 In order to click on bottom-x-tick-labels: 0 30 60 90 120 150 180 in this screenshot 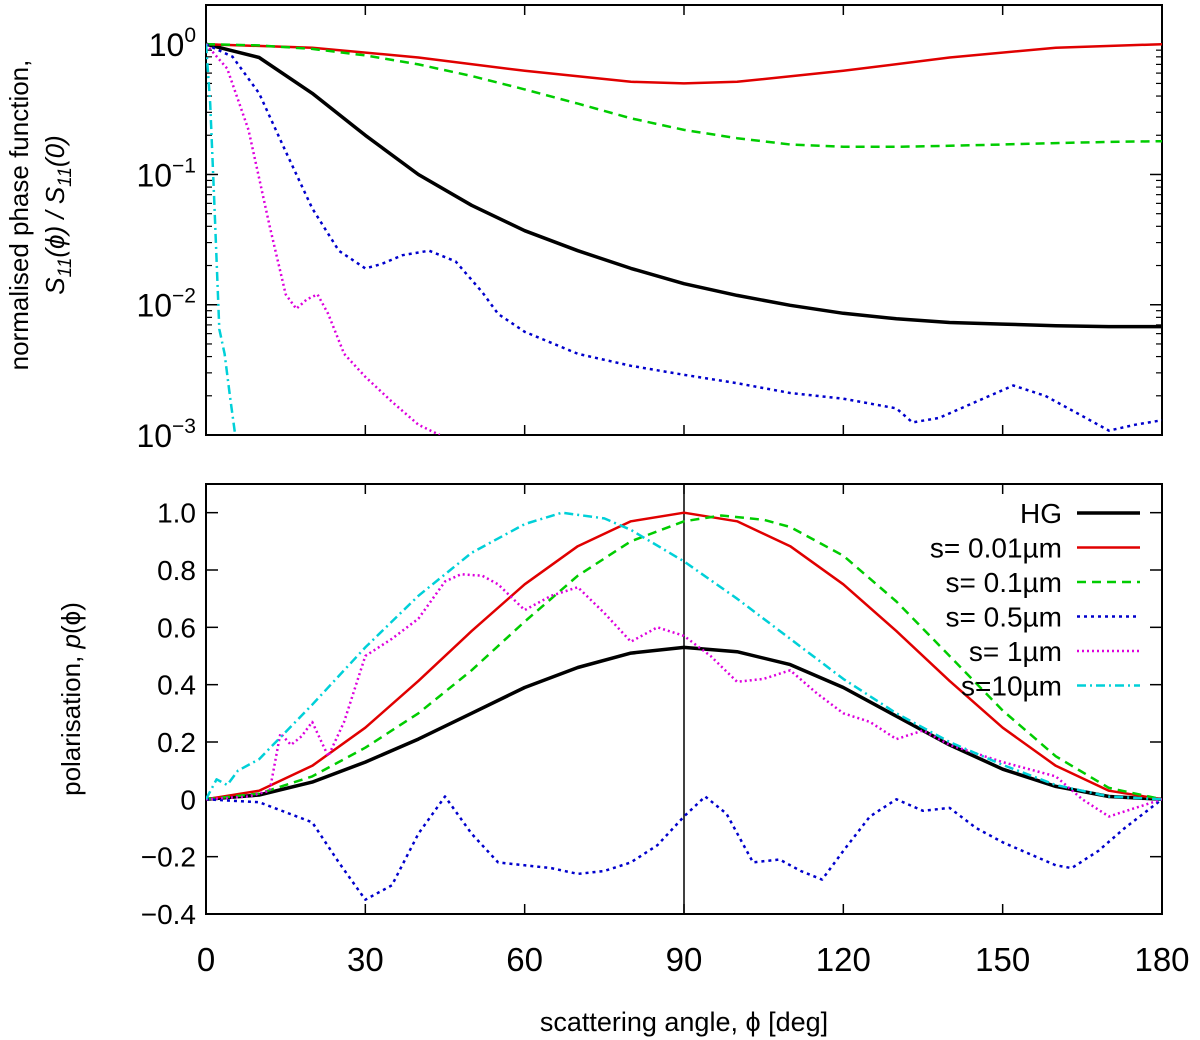, I will do `click(693, 959)`.